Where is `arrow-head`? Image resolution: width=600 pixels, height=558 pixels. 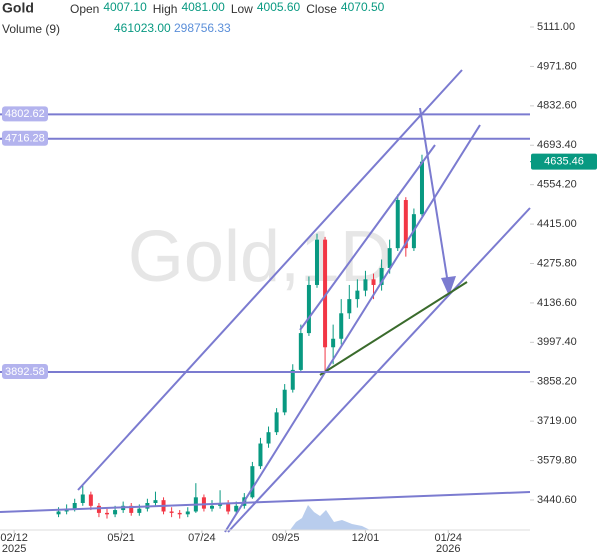
arrow-head is located at coordinates (448, 286).